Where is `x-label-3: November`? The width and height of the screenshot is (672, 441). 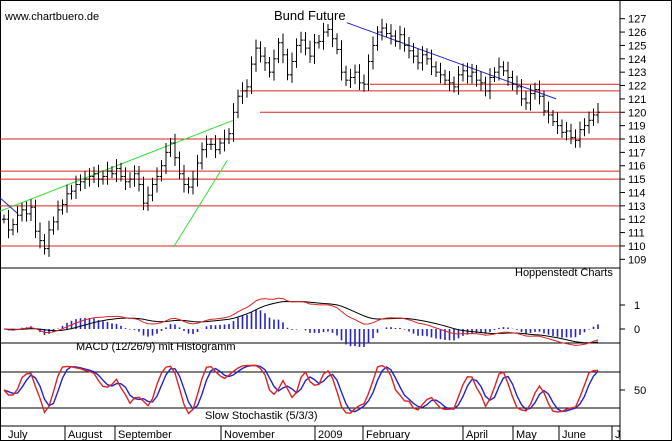 x-label-3: November is located at coordinates (249, 435).